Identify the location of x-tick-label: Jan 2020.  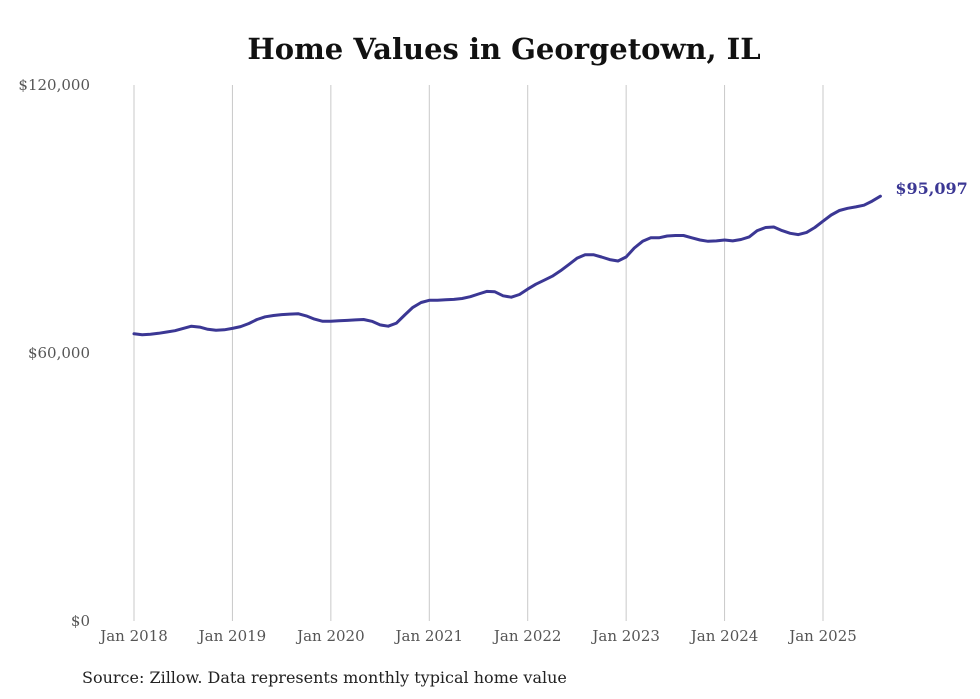
(330, 636).